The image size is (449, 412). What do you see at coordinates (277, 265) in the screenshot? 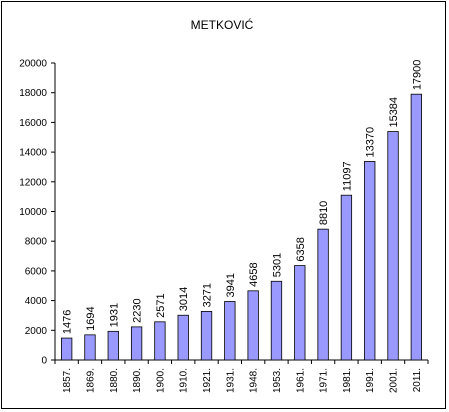
I see `data-label: 5301` at bounding box center [277, 265].